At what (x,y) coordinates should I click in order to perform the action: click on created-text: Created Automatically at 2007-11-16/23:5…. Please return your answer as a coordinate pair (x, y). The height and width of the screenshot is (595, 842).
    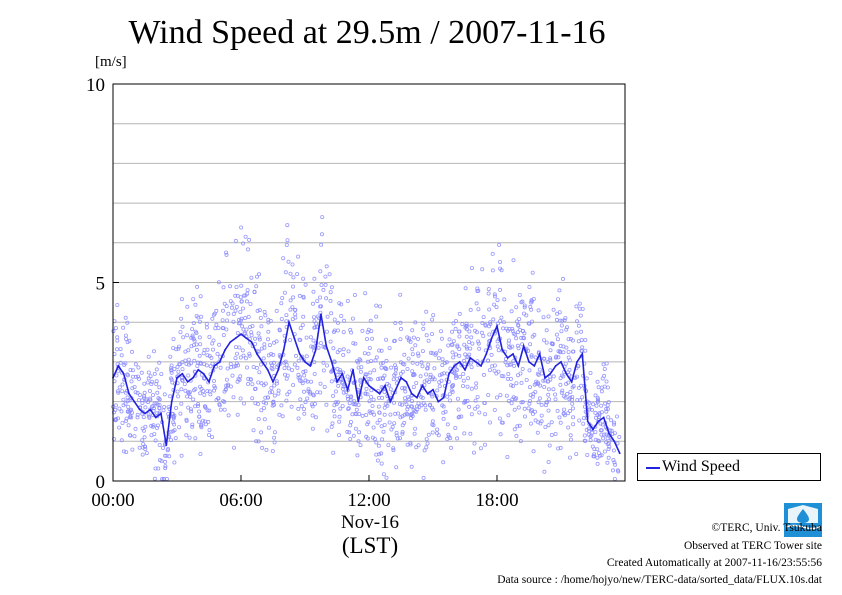
    Looking at the image, I should click on (714, 563).